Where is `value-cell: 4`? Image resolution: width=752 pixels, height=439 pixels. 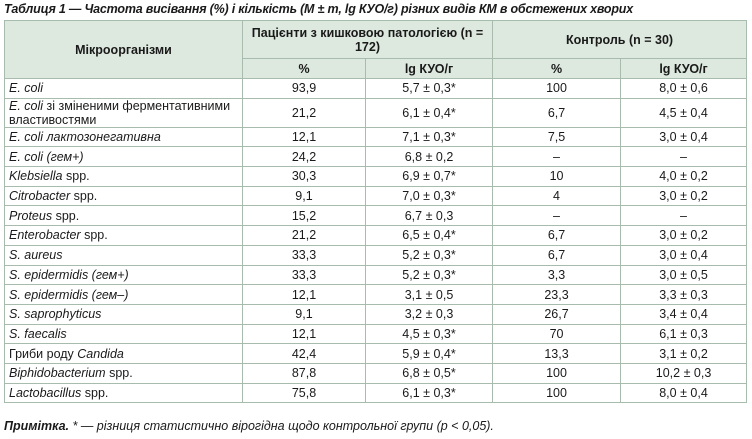
value-cell: 4 is located at coordinates (557, 196).